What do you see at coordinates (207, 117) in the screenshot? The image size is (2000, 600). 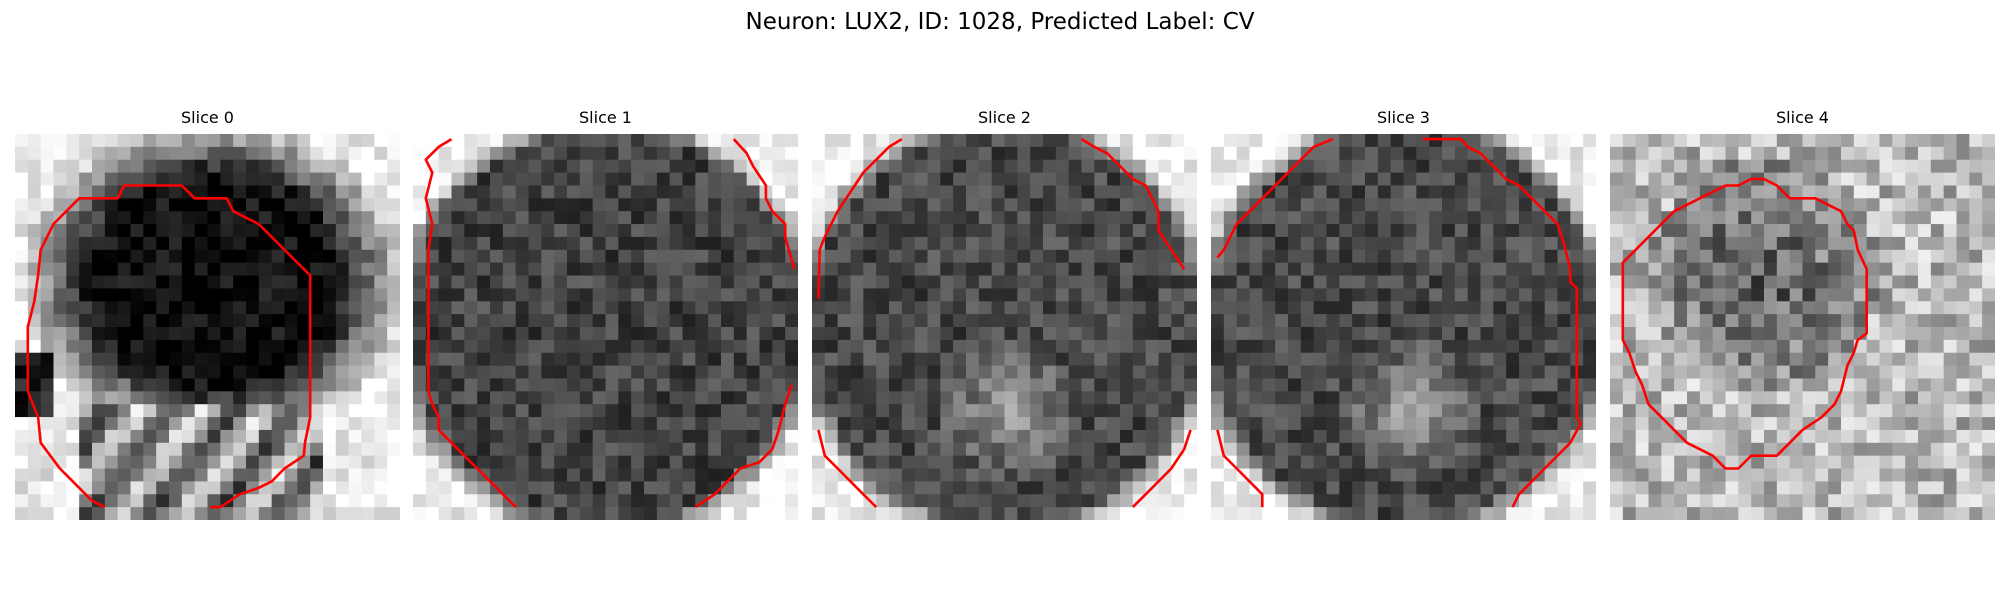 I see `slice-title: Slice 0` at bounding box center [207, 117].